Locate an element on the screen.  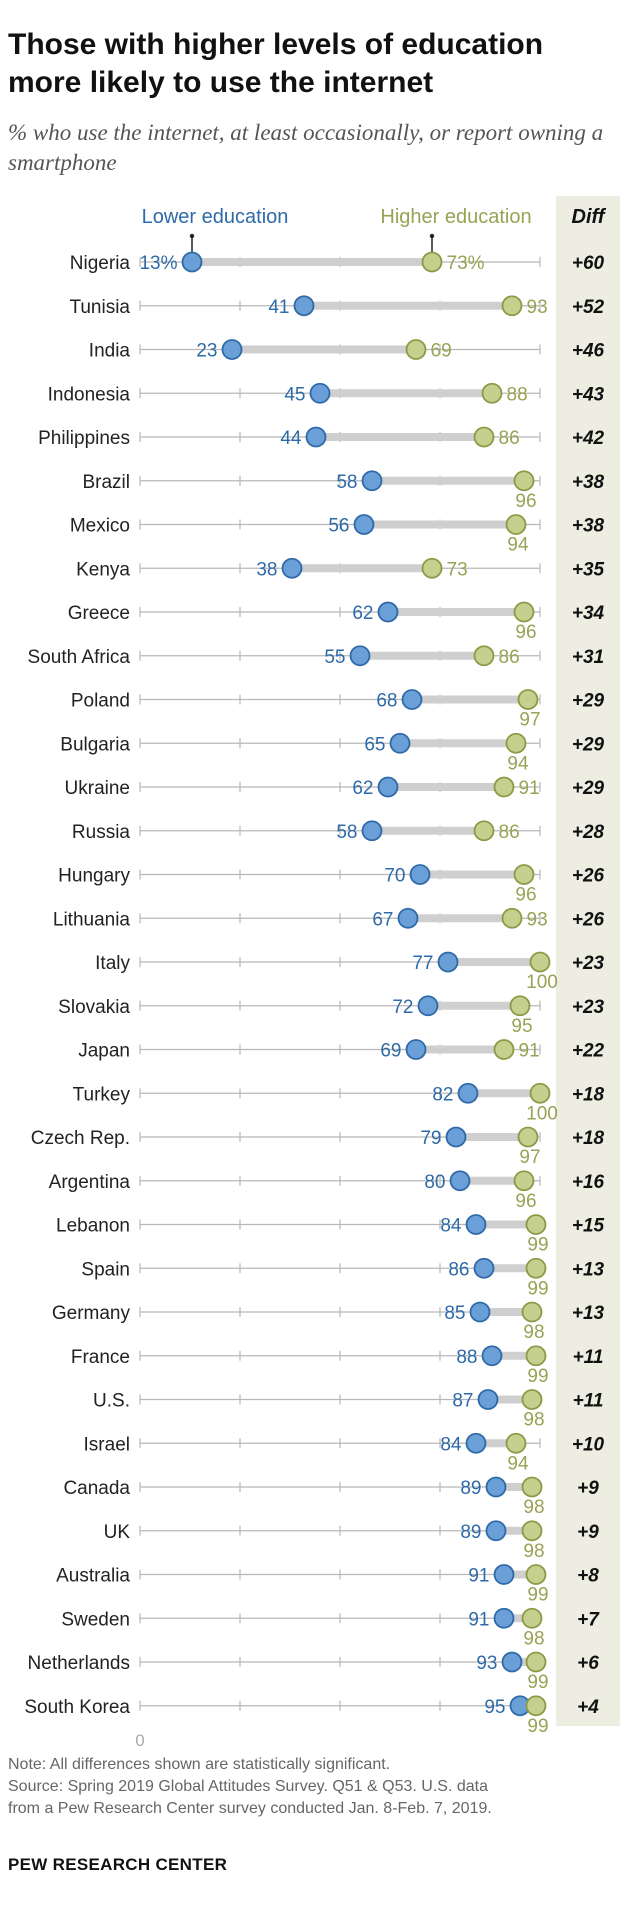
country-label: Bulgaria is located at coordinates (95, 744).